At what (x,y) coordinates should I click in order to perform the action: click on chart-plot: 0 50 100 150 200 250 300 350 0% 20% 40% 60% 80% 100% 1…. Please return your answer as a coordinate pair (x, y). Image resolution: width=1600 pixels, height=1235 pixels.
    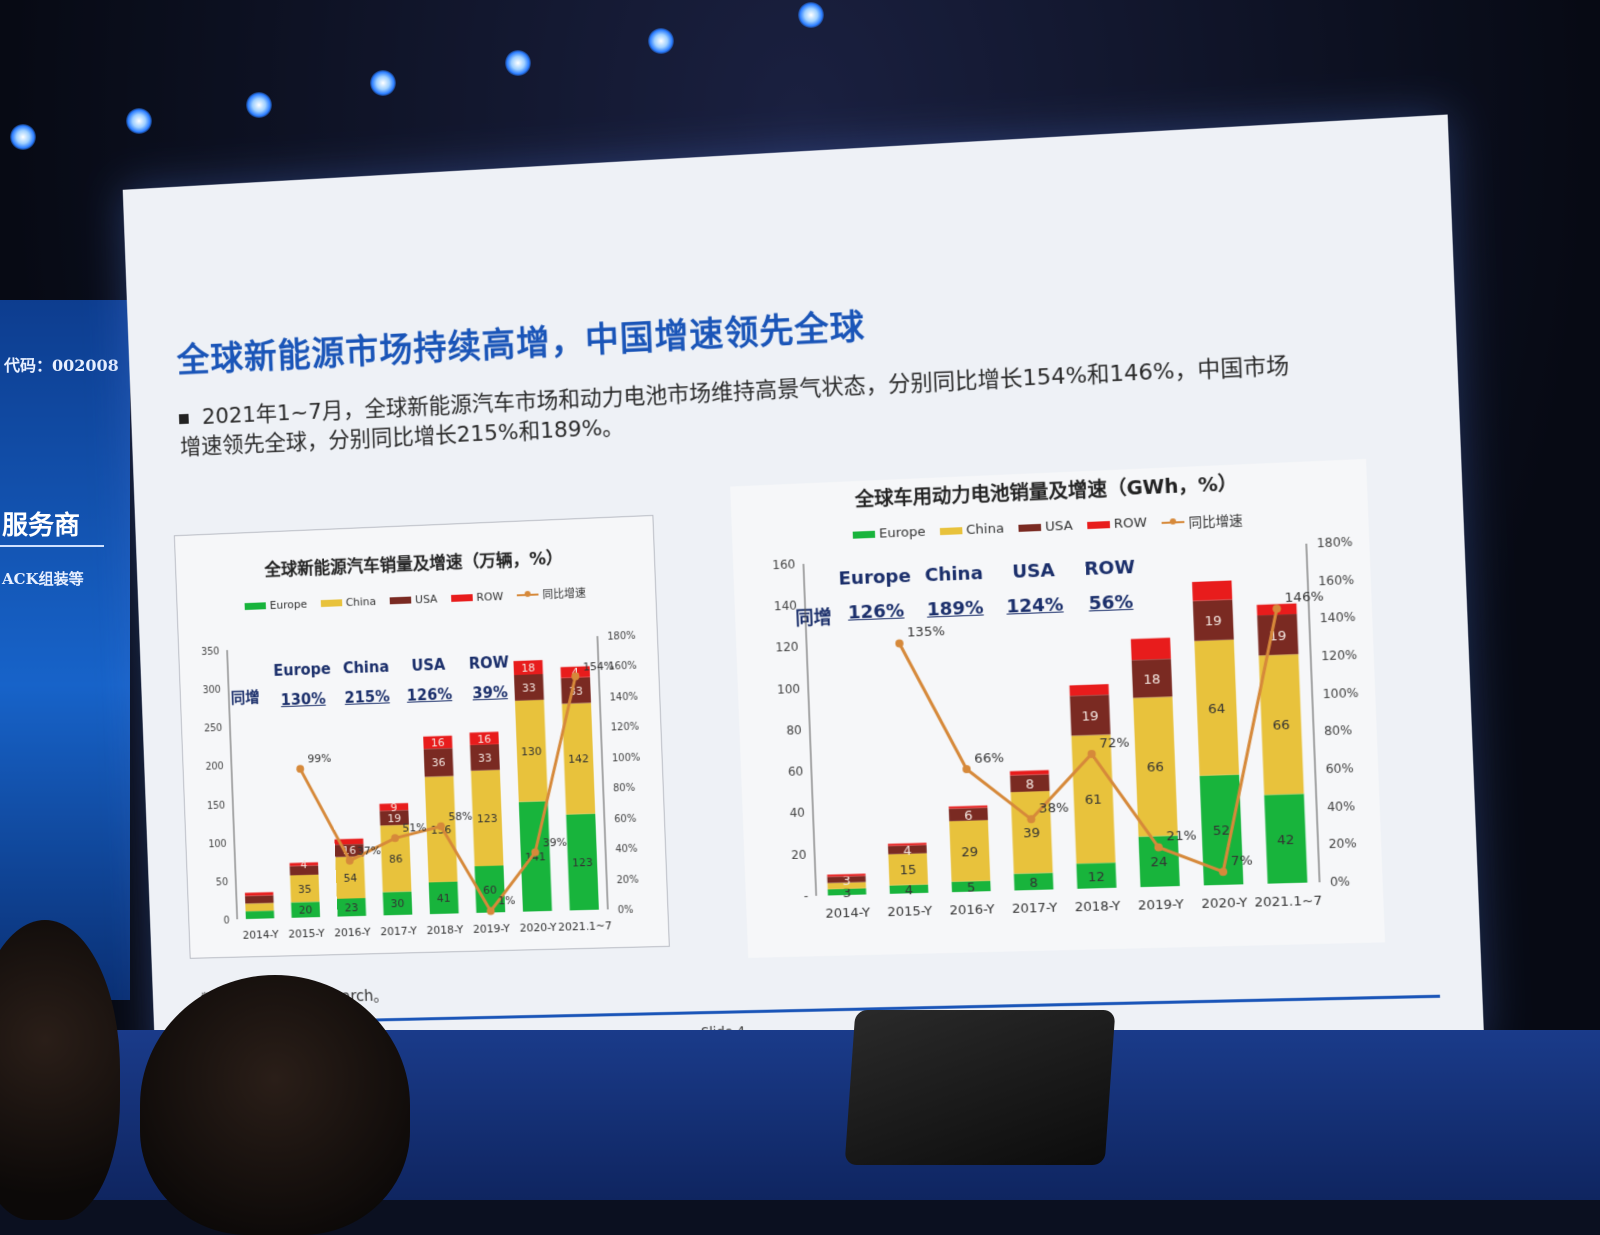
    Looking at the image, I should click on (422, 737).